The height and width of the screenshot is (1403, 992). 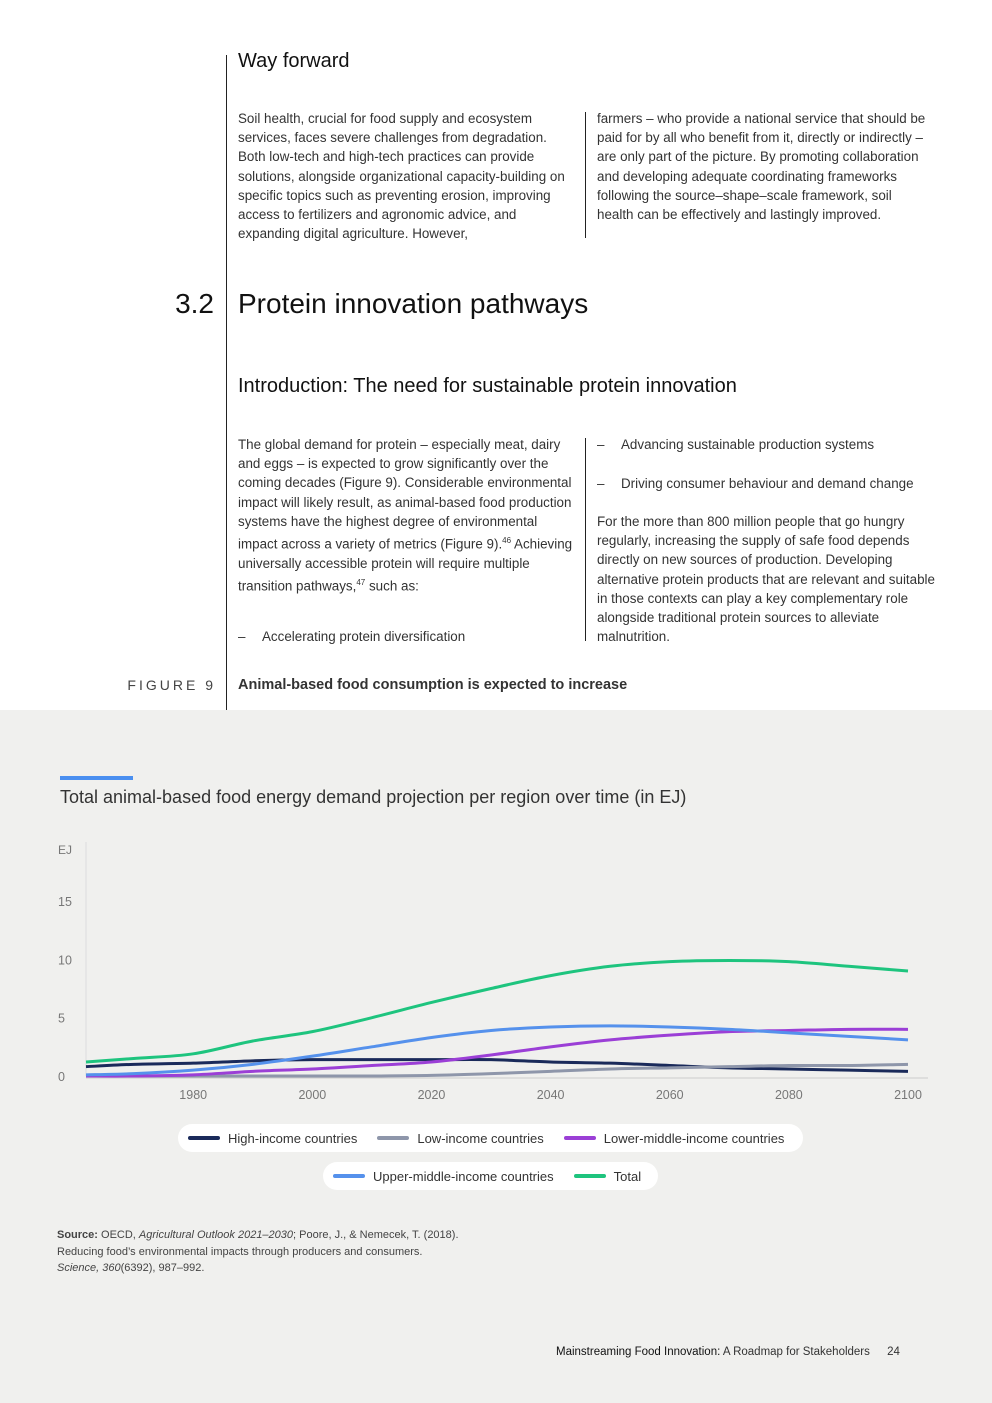 What do you see at coordinates (908, 1095) in the screenshot?
I see `x-tick-label: 2100` at bounding box center [908, 1095].